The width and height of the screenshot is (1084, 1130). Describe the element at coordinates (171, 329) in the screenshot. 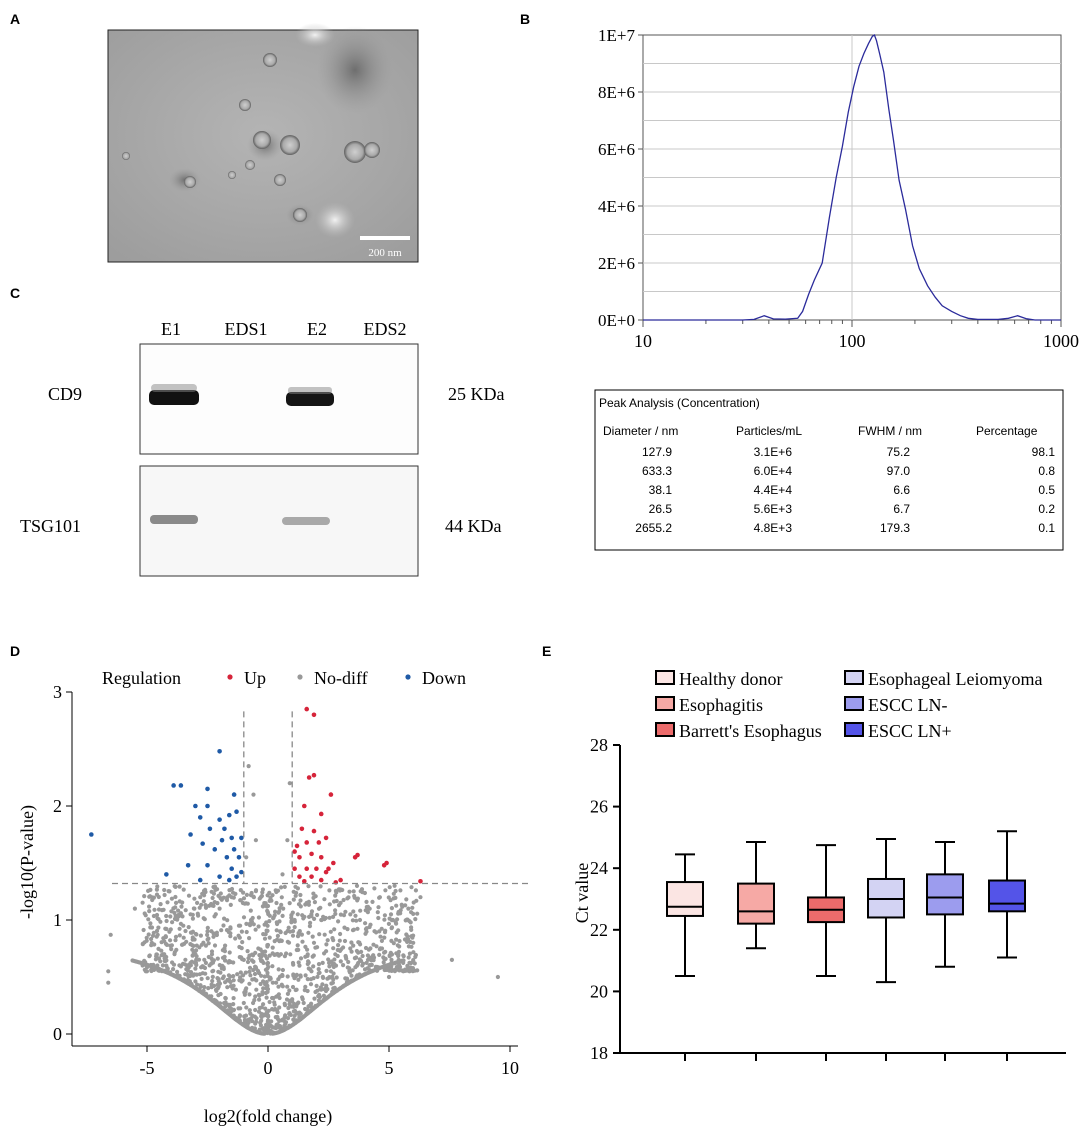

I see `lane-label-e1: E1` at that location.